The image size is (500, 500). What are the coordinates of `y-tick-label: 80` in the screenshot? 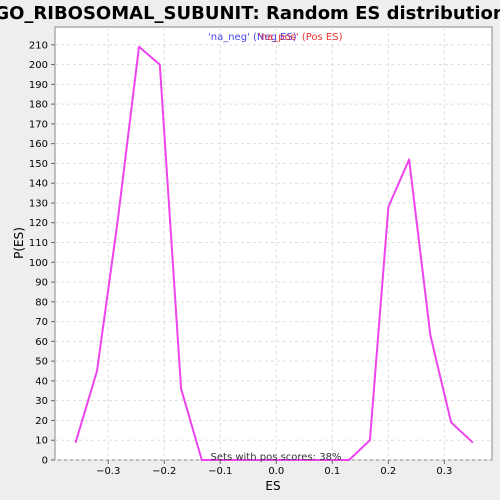 It's located at (41, 302).